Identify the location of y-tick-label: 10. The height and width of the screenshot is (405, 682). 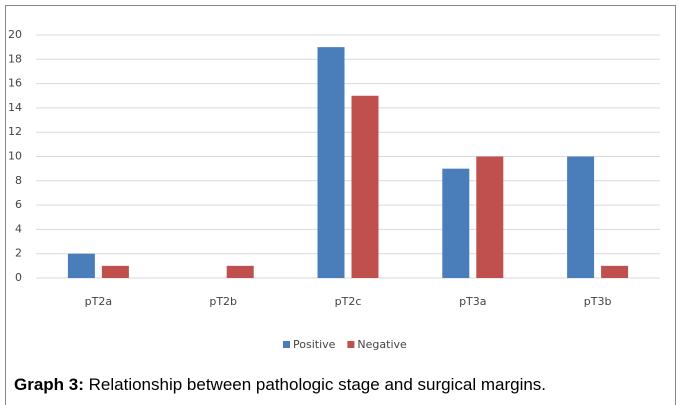
(15, 156).